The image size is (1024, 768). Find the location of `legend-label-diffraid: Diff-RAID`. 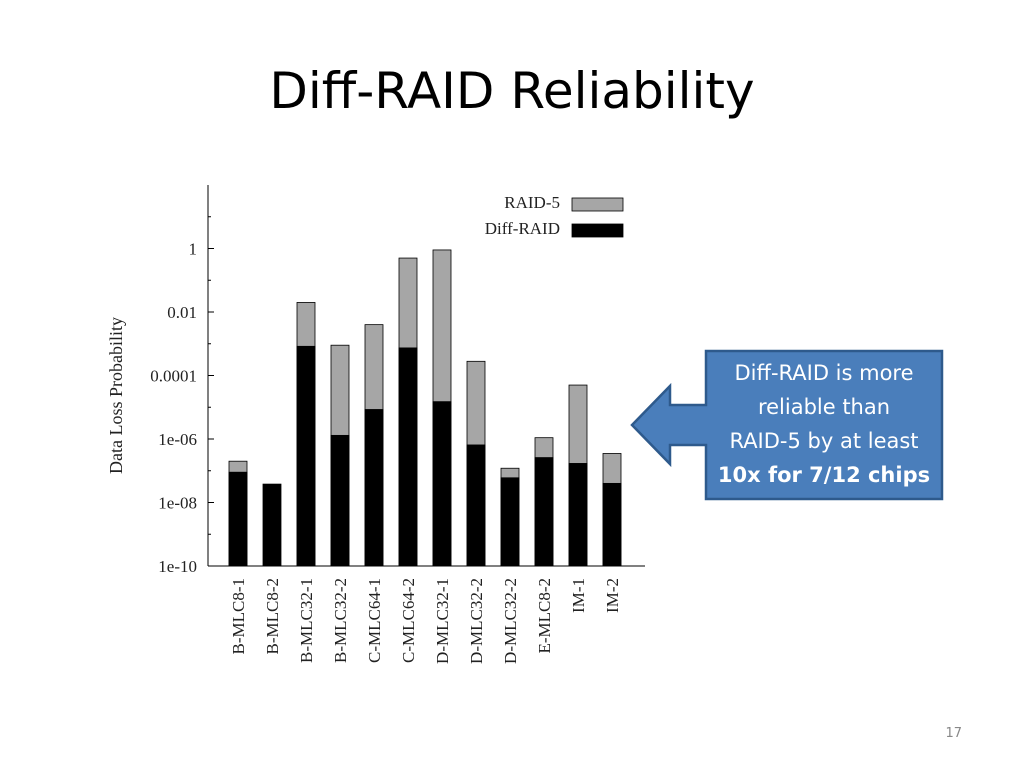

legend-label-diffraid: Diff-RAID is located at coordinates (522, 228).